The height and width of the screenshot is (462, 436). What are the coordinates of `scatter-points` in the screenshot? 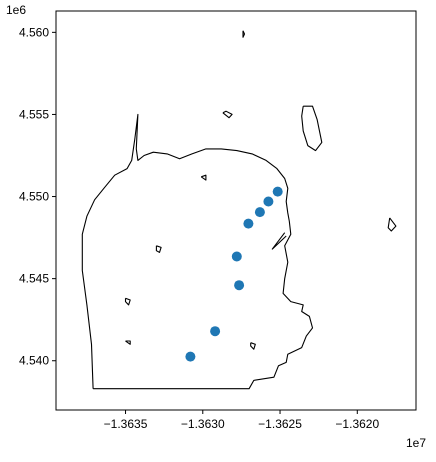 It's located at (234, 274).